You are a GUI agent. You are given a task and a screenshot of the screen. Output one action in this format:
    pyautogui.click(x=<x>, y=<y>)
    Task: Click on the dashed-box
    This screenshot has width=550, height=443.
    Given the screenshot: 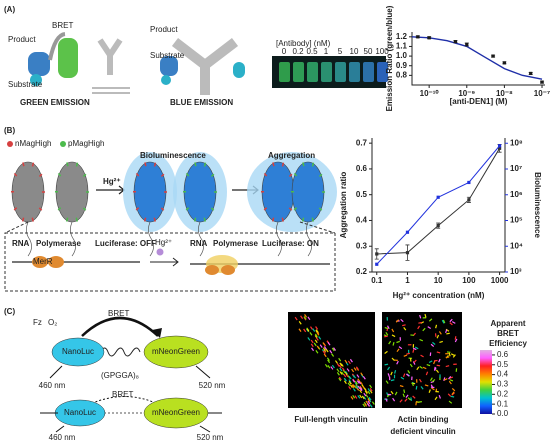 What is the action you would take?
    pyautogui.click(x=170, y=262)
    